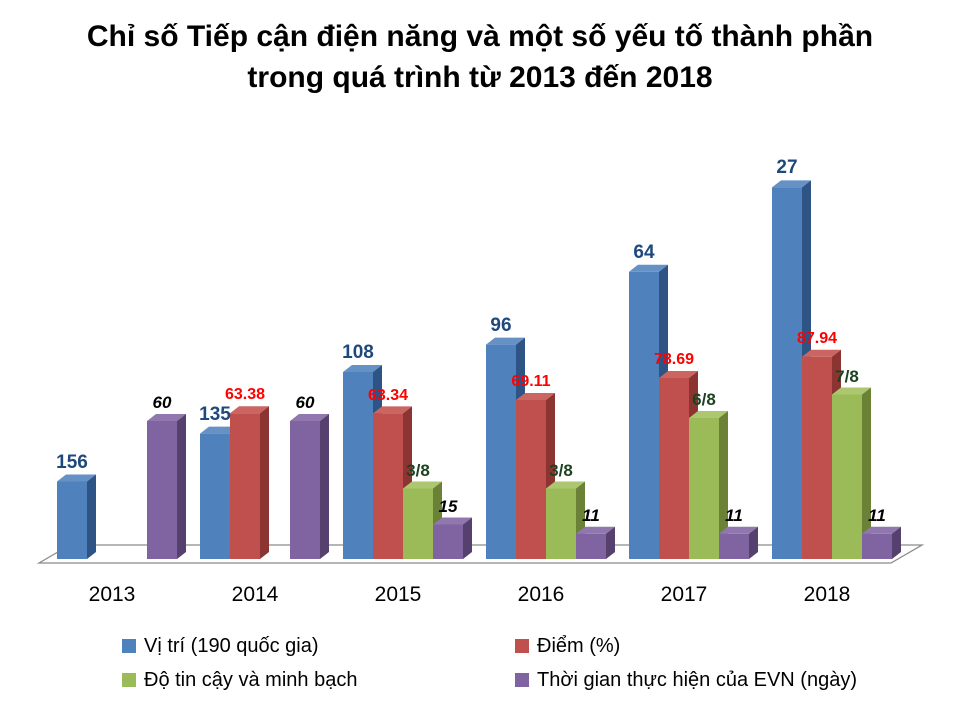  What do you see at coordinates (162, 403) in the screenshot?
I see `value-label-thoi-gian-2013: 60` at bounding box center [162, 403].